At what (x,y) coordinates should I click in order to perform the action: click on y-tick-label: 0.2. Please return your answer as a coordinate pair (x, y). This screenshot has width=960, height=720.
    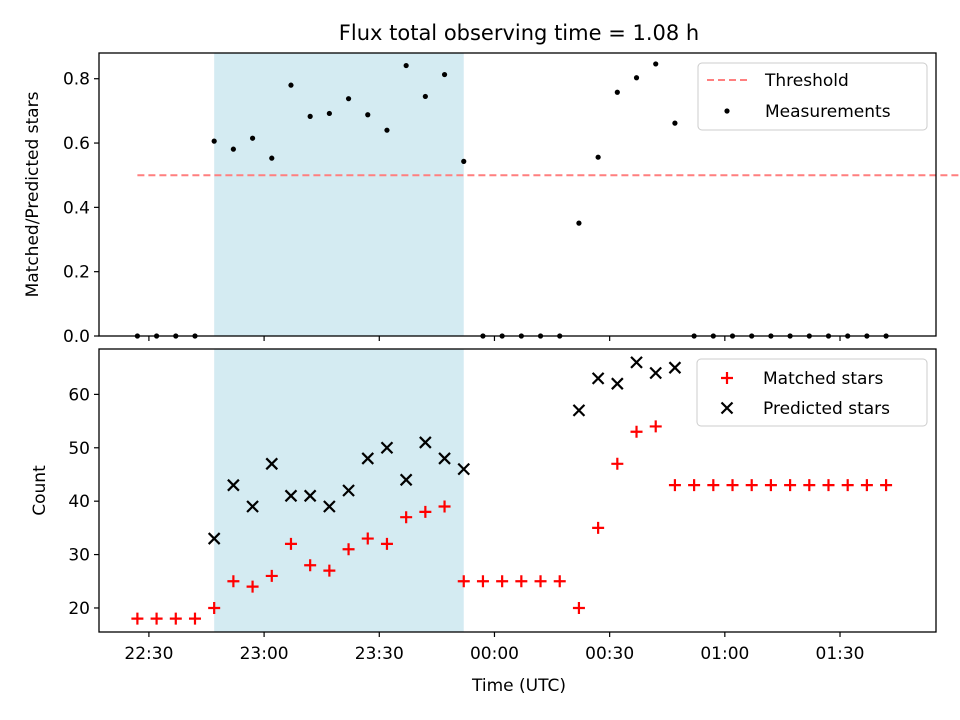
    Looking at the image, I should click on (76, 273).